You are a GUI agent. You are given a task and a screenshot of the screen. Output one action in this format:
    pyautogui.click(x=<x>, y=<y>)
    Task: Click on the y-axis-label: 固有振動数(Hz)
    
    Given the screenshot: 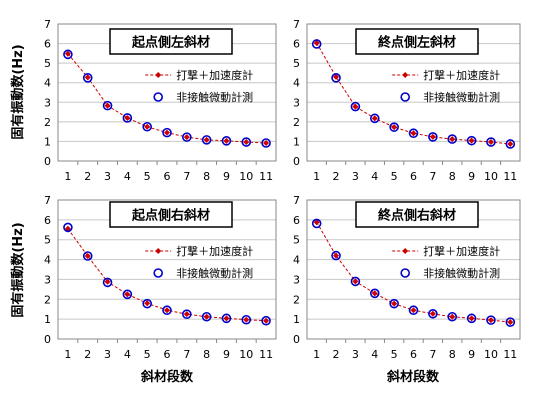 What is the action you would take?
    pyautogui.click(x=18, y=91)
    